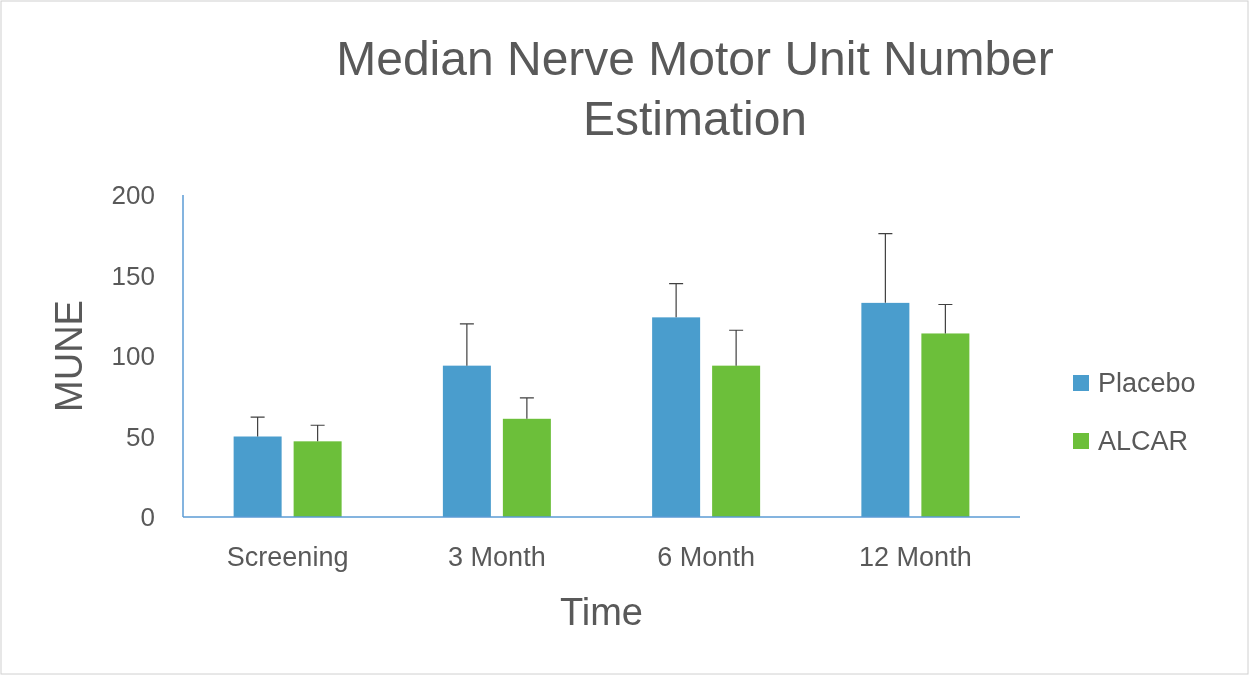 The height and width of the screenshot is (675, 1249). What do you see at coordinates (601, 612) in the screenshot?
I see `x-axis-title: Time` at bounding box center [601, 612].